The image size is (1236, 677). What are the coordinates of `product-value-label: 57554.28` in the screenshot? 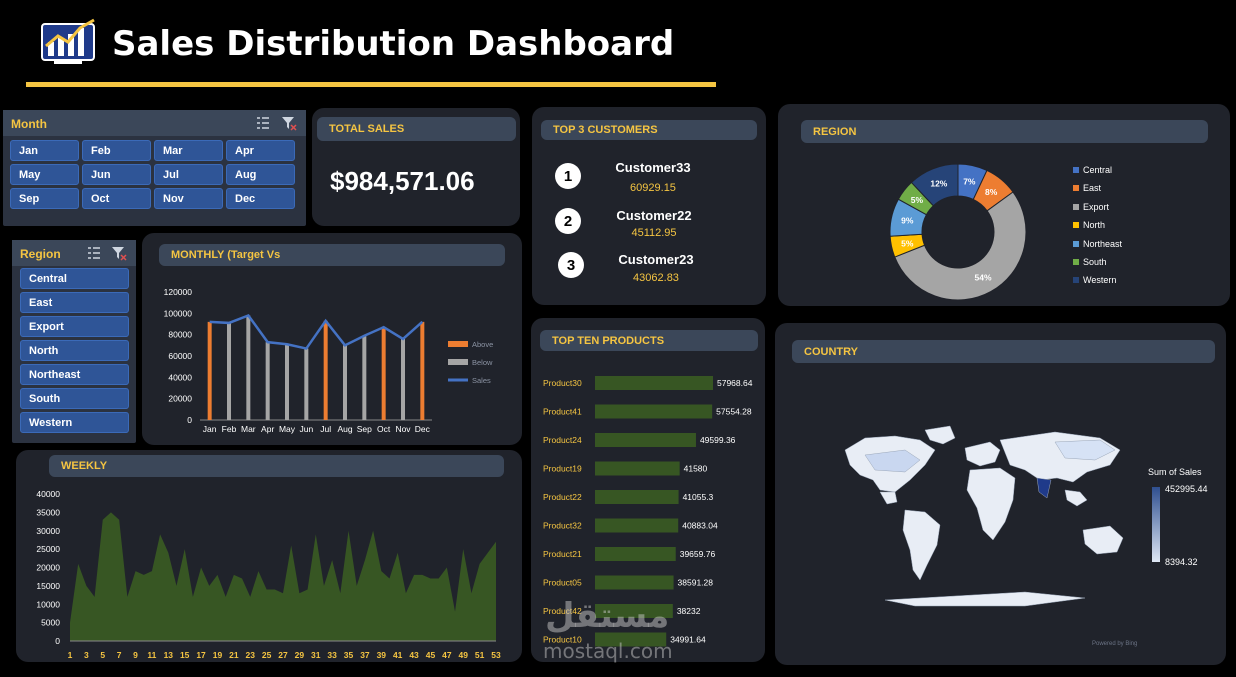 It's located at (734, 412).